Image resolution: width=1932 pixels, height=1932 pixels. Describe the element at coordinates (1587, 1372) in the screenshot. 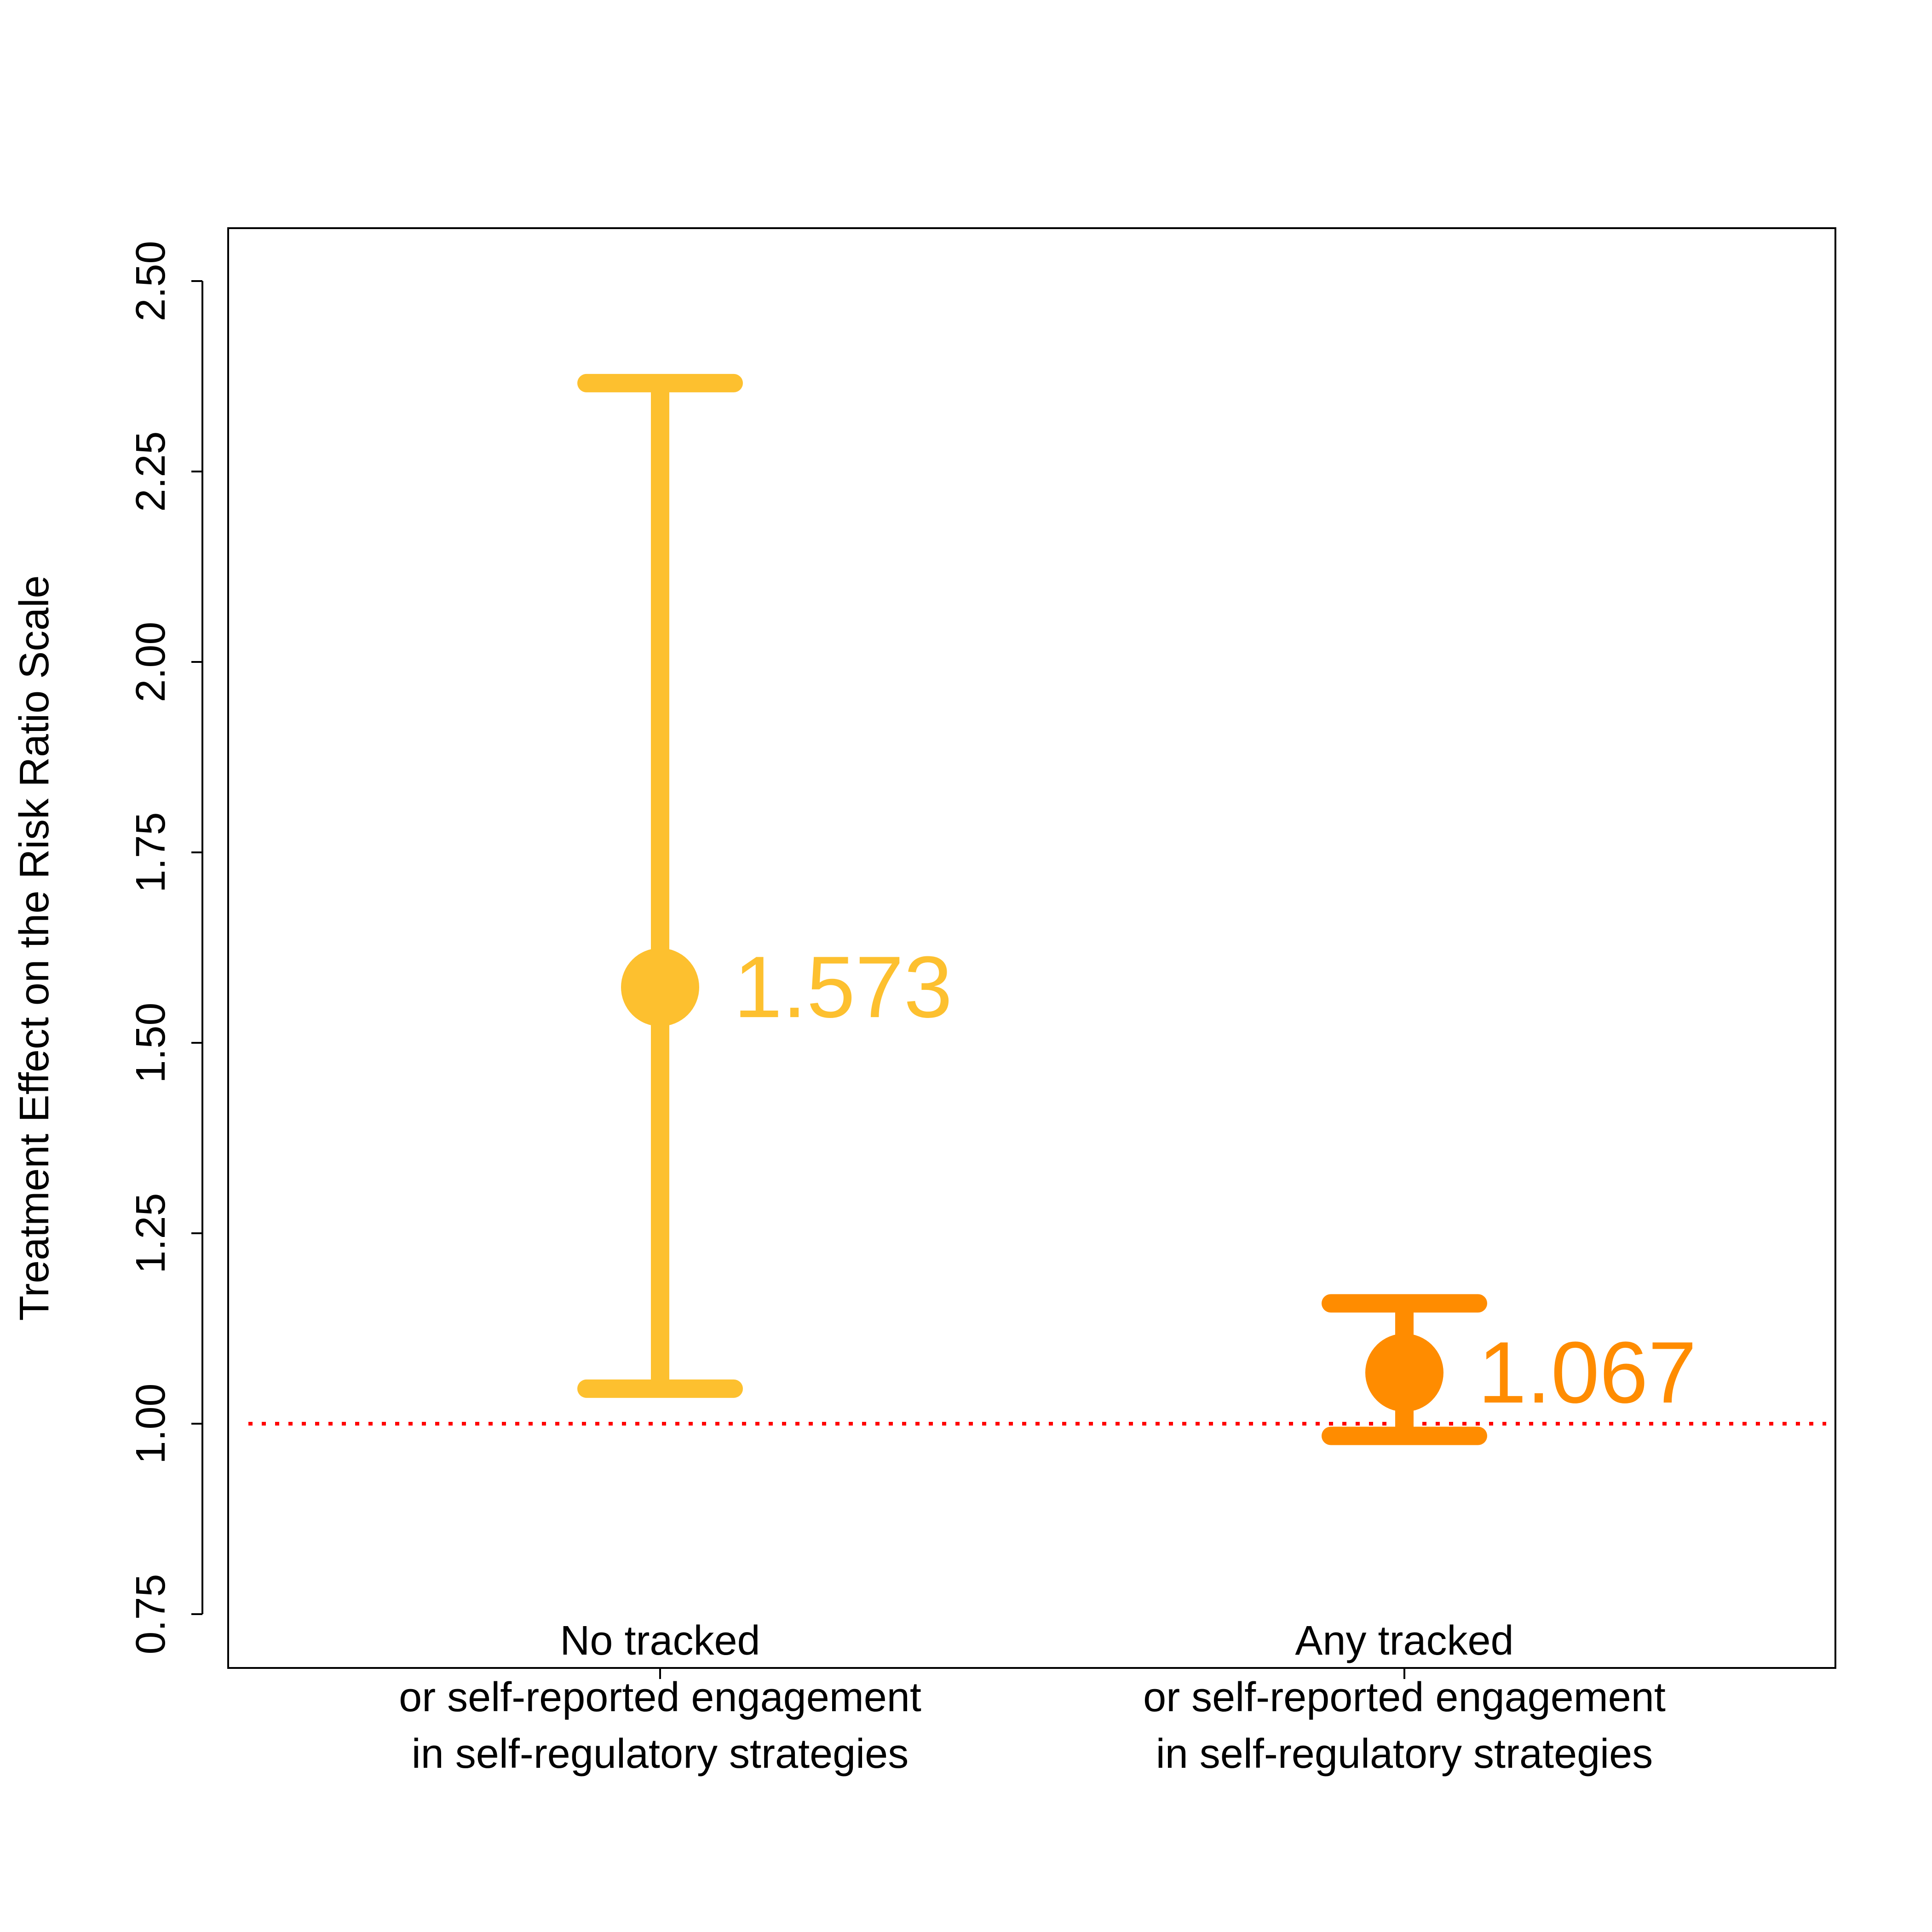

I see `estimate-label: 1.067` at that location.